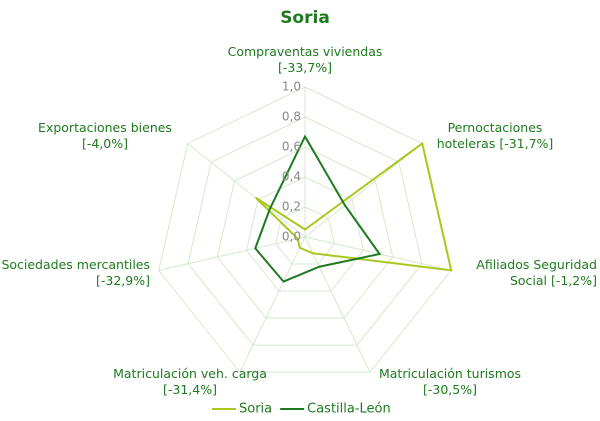 The height and width of the screenshot is (421, 600). What do you see at coordinates (255, 409) in the screenshot?
I see `legend-label: Soria` at bounding box center [255, 409].